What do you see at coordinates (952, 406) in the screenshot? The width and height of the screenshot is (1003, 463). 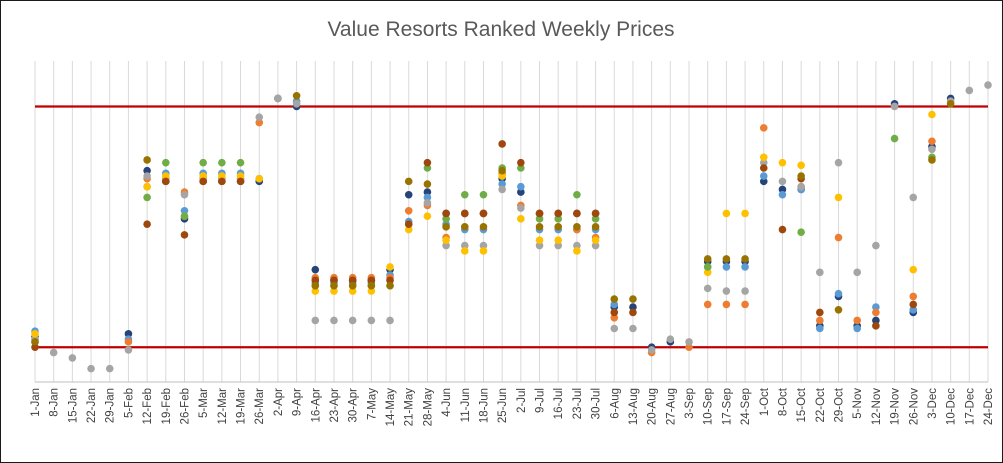 I see `x-tick-label: 10-Dec` at bounding box center [952, 406].